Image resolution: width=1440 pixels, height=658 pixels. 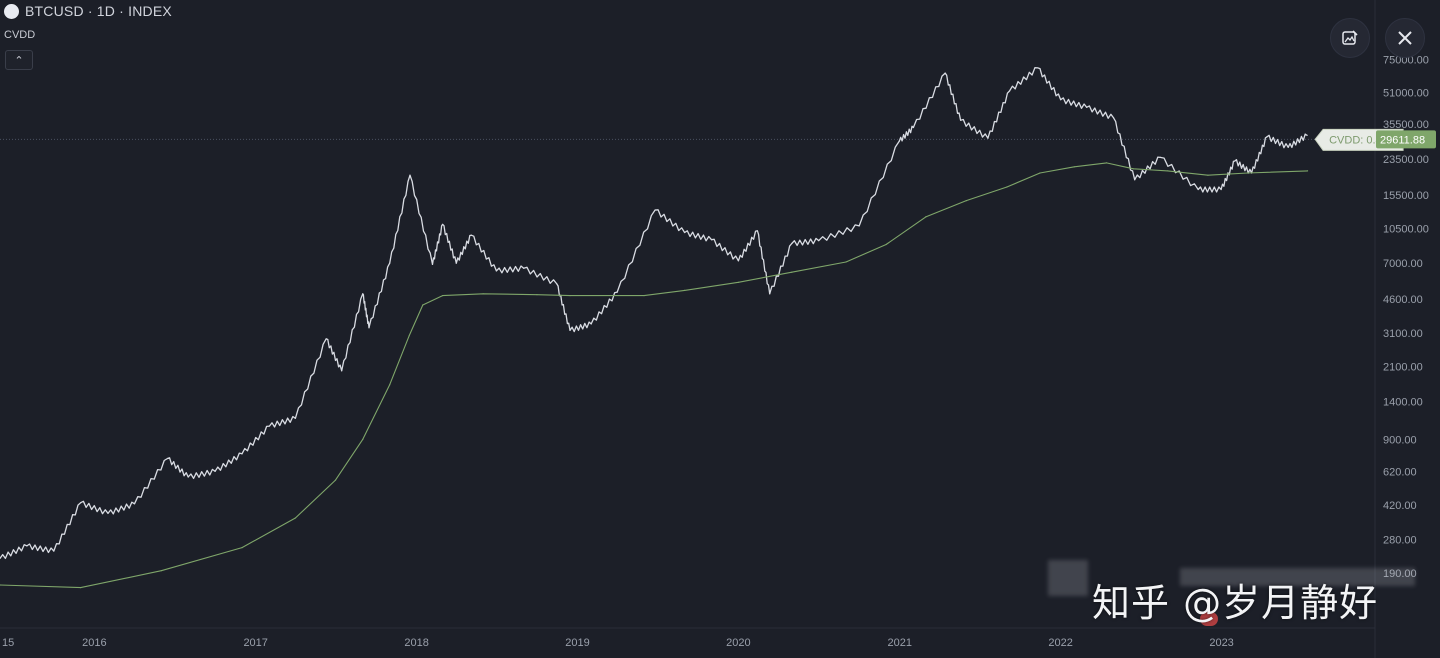 What do you see at coordinates (1400, 472) in the screenshot?
I see `y-tick-label: 620.00` at bounding box center [1400, 472].